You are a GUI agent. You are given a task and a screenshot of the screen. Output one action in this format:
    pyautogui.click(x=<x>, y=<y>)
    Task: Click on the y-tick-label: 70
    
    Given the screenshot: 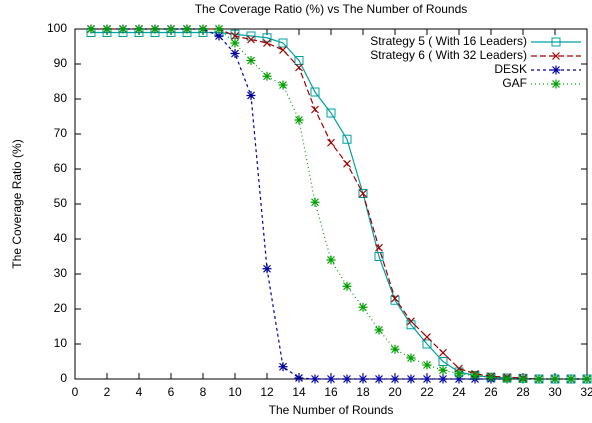 What is the action you would take?
    pyautogui.click(x=61, y=133)
    